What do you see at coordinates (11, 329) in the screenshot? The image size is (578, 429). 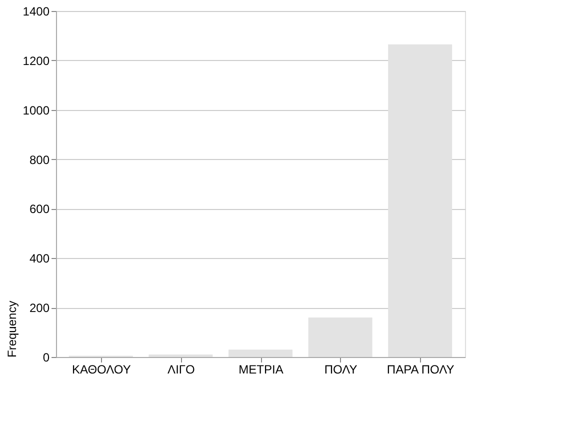 I see `y-axis-title: Frequency` at bounding box center [11, 329].